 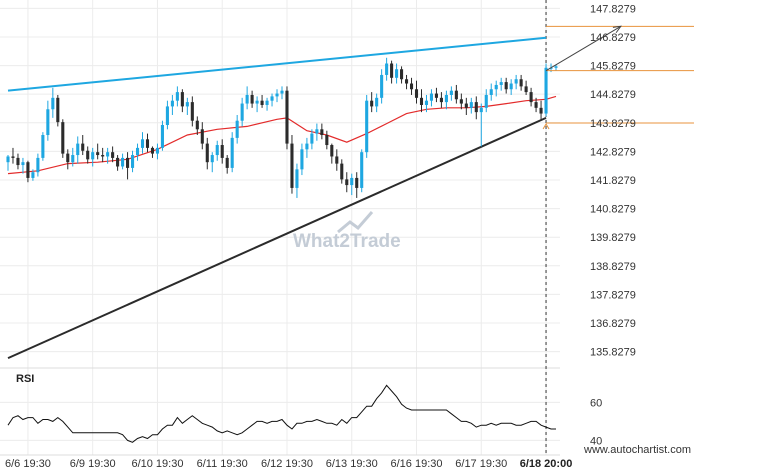 What do you see at coordinates (613, 238) in the screenshot?
I see `y-tick-label: 139.8279` at bounding box center [613, 238].